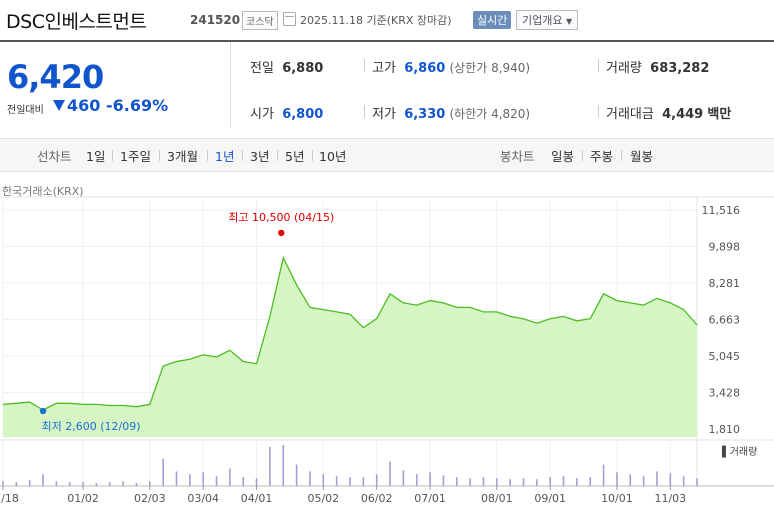 The height and width of the screenshot is (512, 774). I want to click on tab-weekly: 주봉, so click(602, 156).